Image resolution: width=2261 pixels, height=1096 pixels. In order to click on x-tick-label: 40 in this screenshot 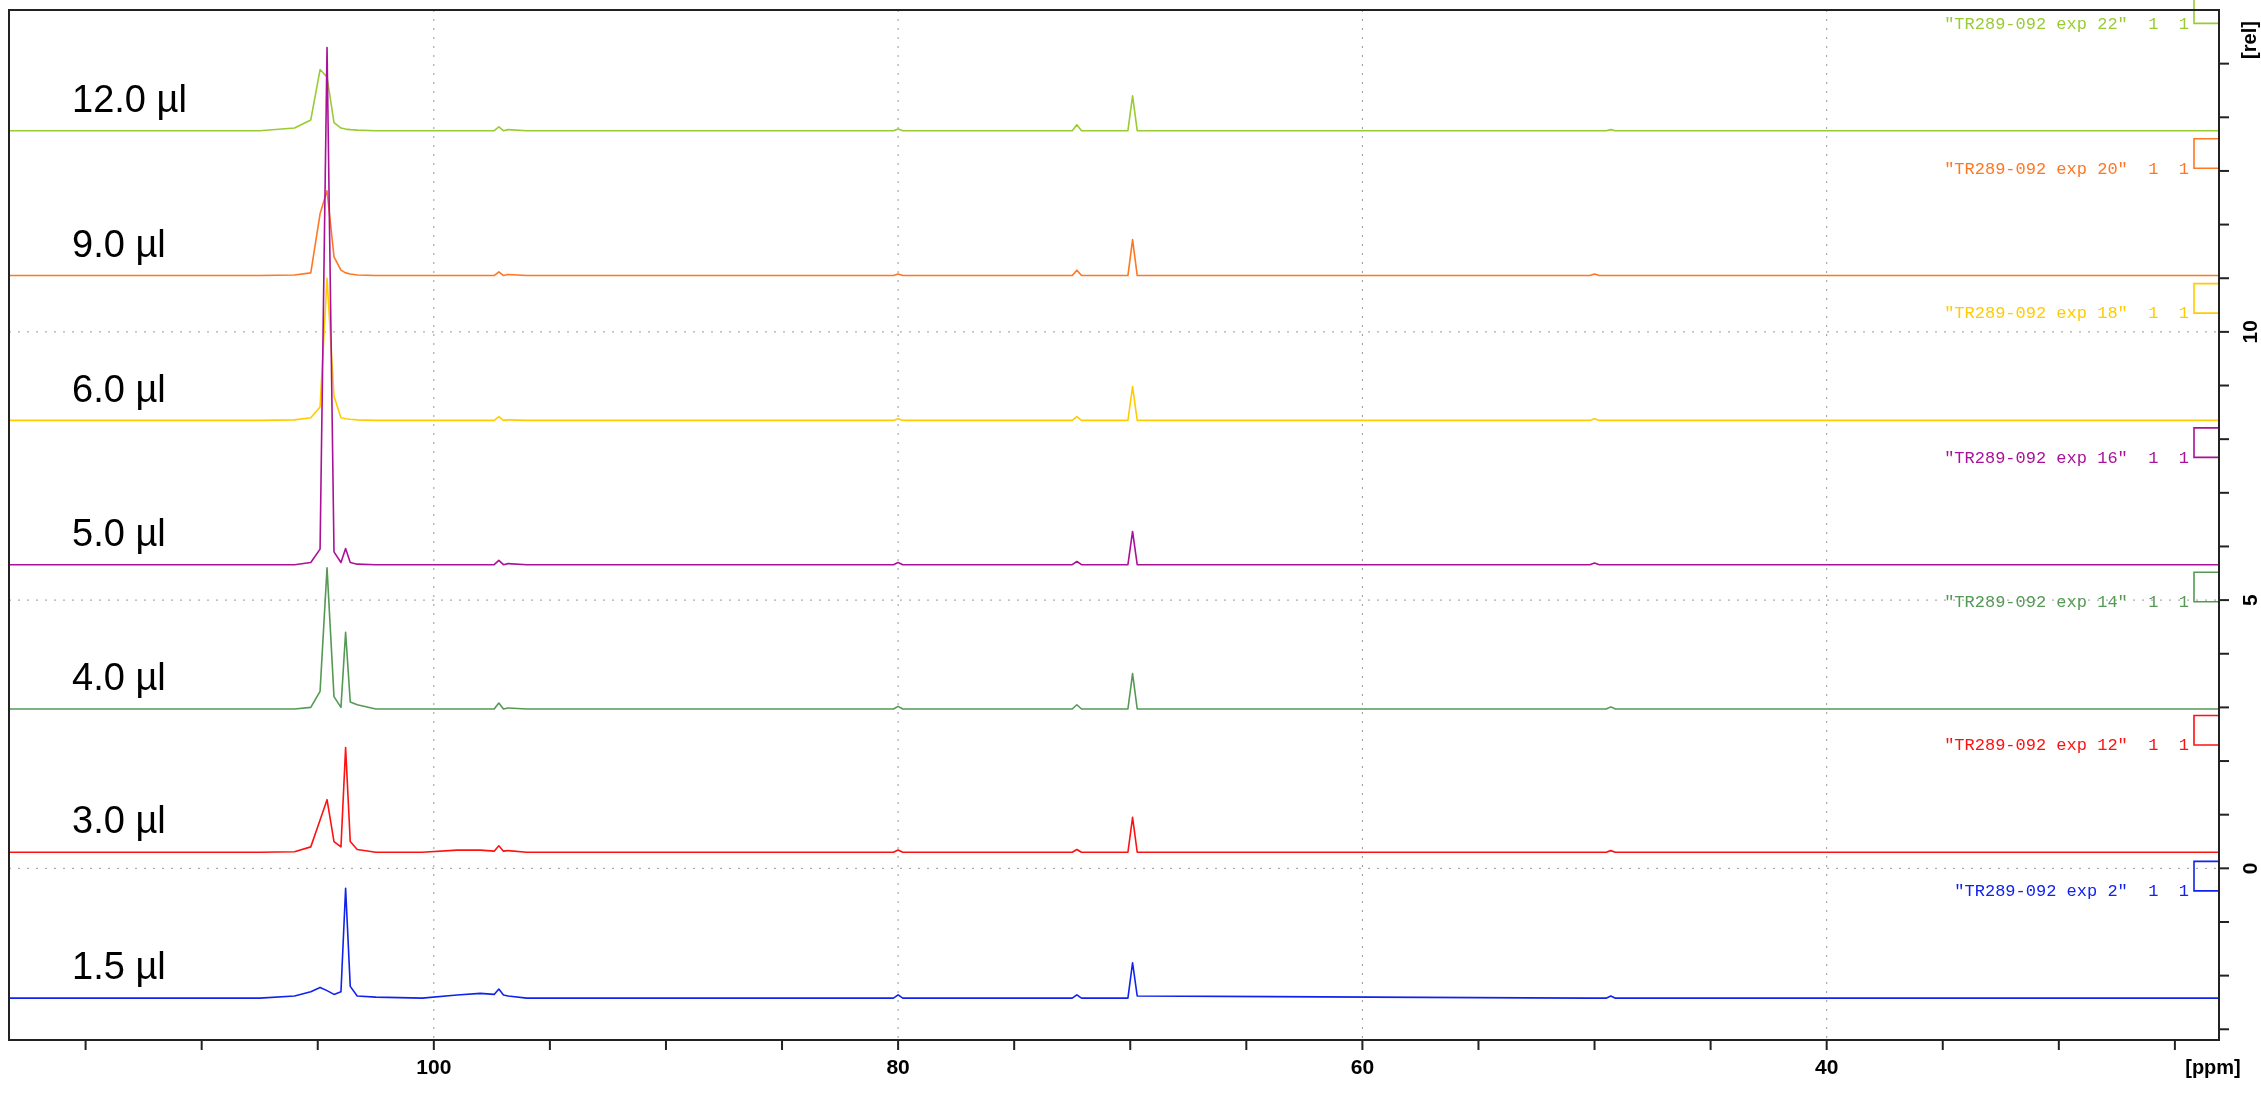, I will do `click(1827, 1066)`.